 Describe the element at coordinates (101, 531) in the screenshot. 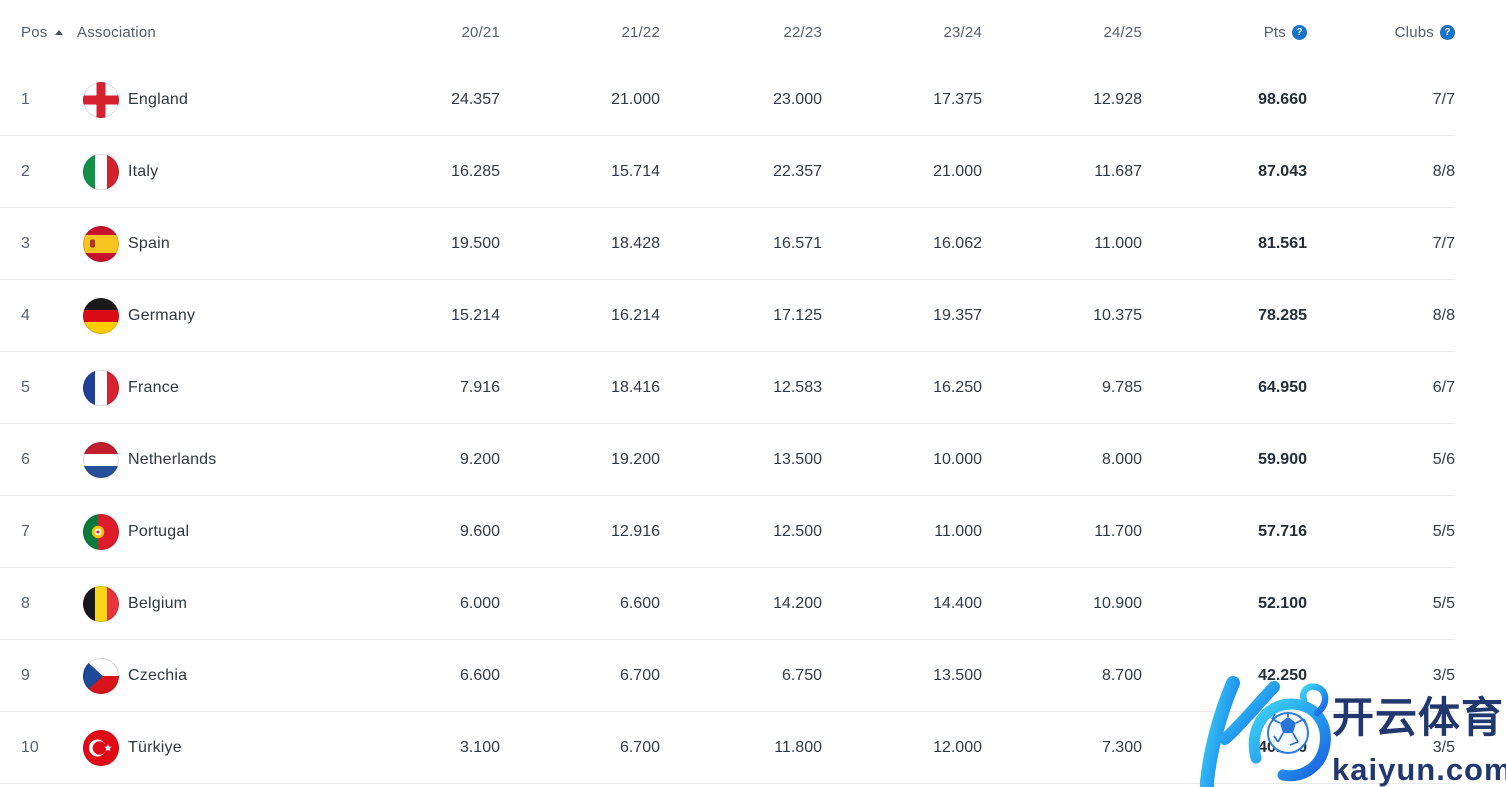

I see `flag-portugal-icon` at that location.